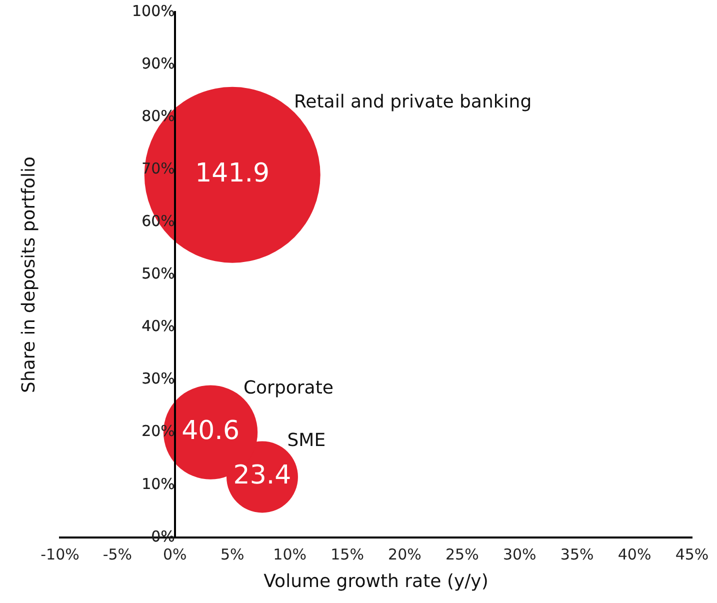 The image size is (717, 603). Describe the element at coordinates (117, 554) in the screenshot. I see `x-tick-label: -5%` at that location.